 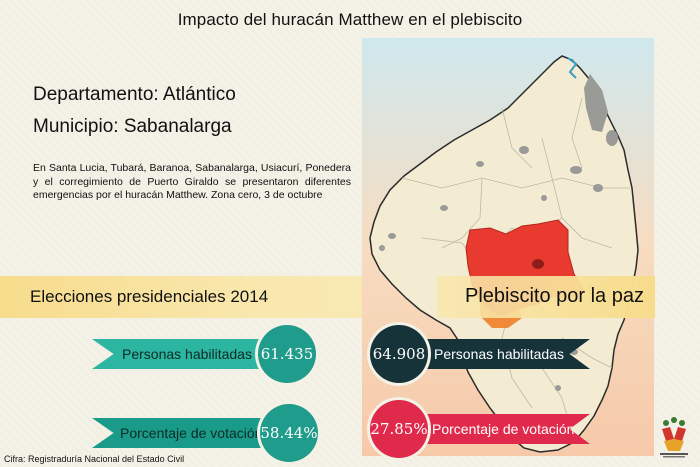 I want to click on plebiscito-habilitadas-label: Personas habilitadas, so click(x=499, y=354).